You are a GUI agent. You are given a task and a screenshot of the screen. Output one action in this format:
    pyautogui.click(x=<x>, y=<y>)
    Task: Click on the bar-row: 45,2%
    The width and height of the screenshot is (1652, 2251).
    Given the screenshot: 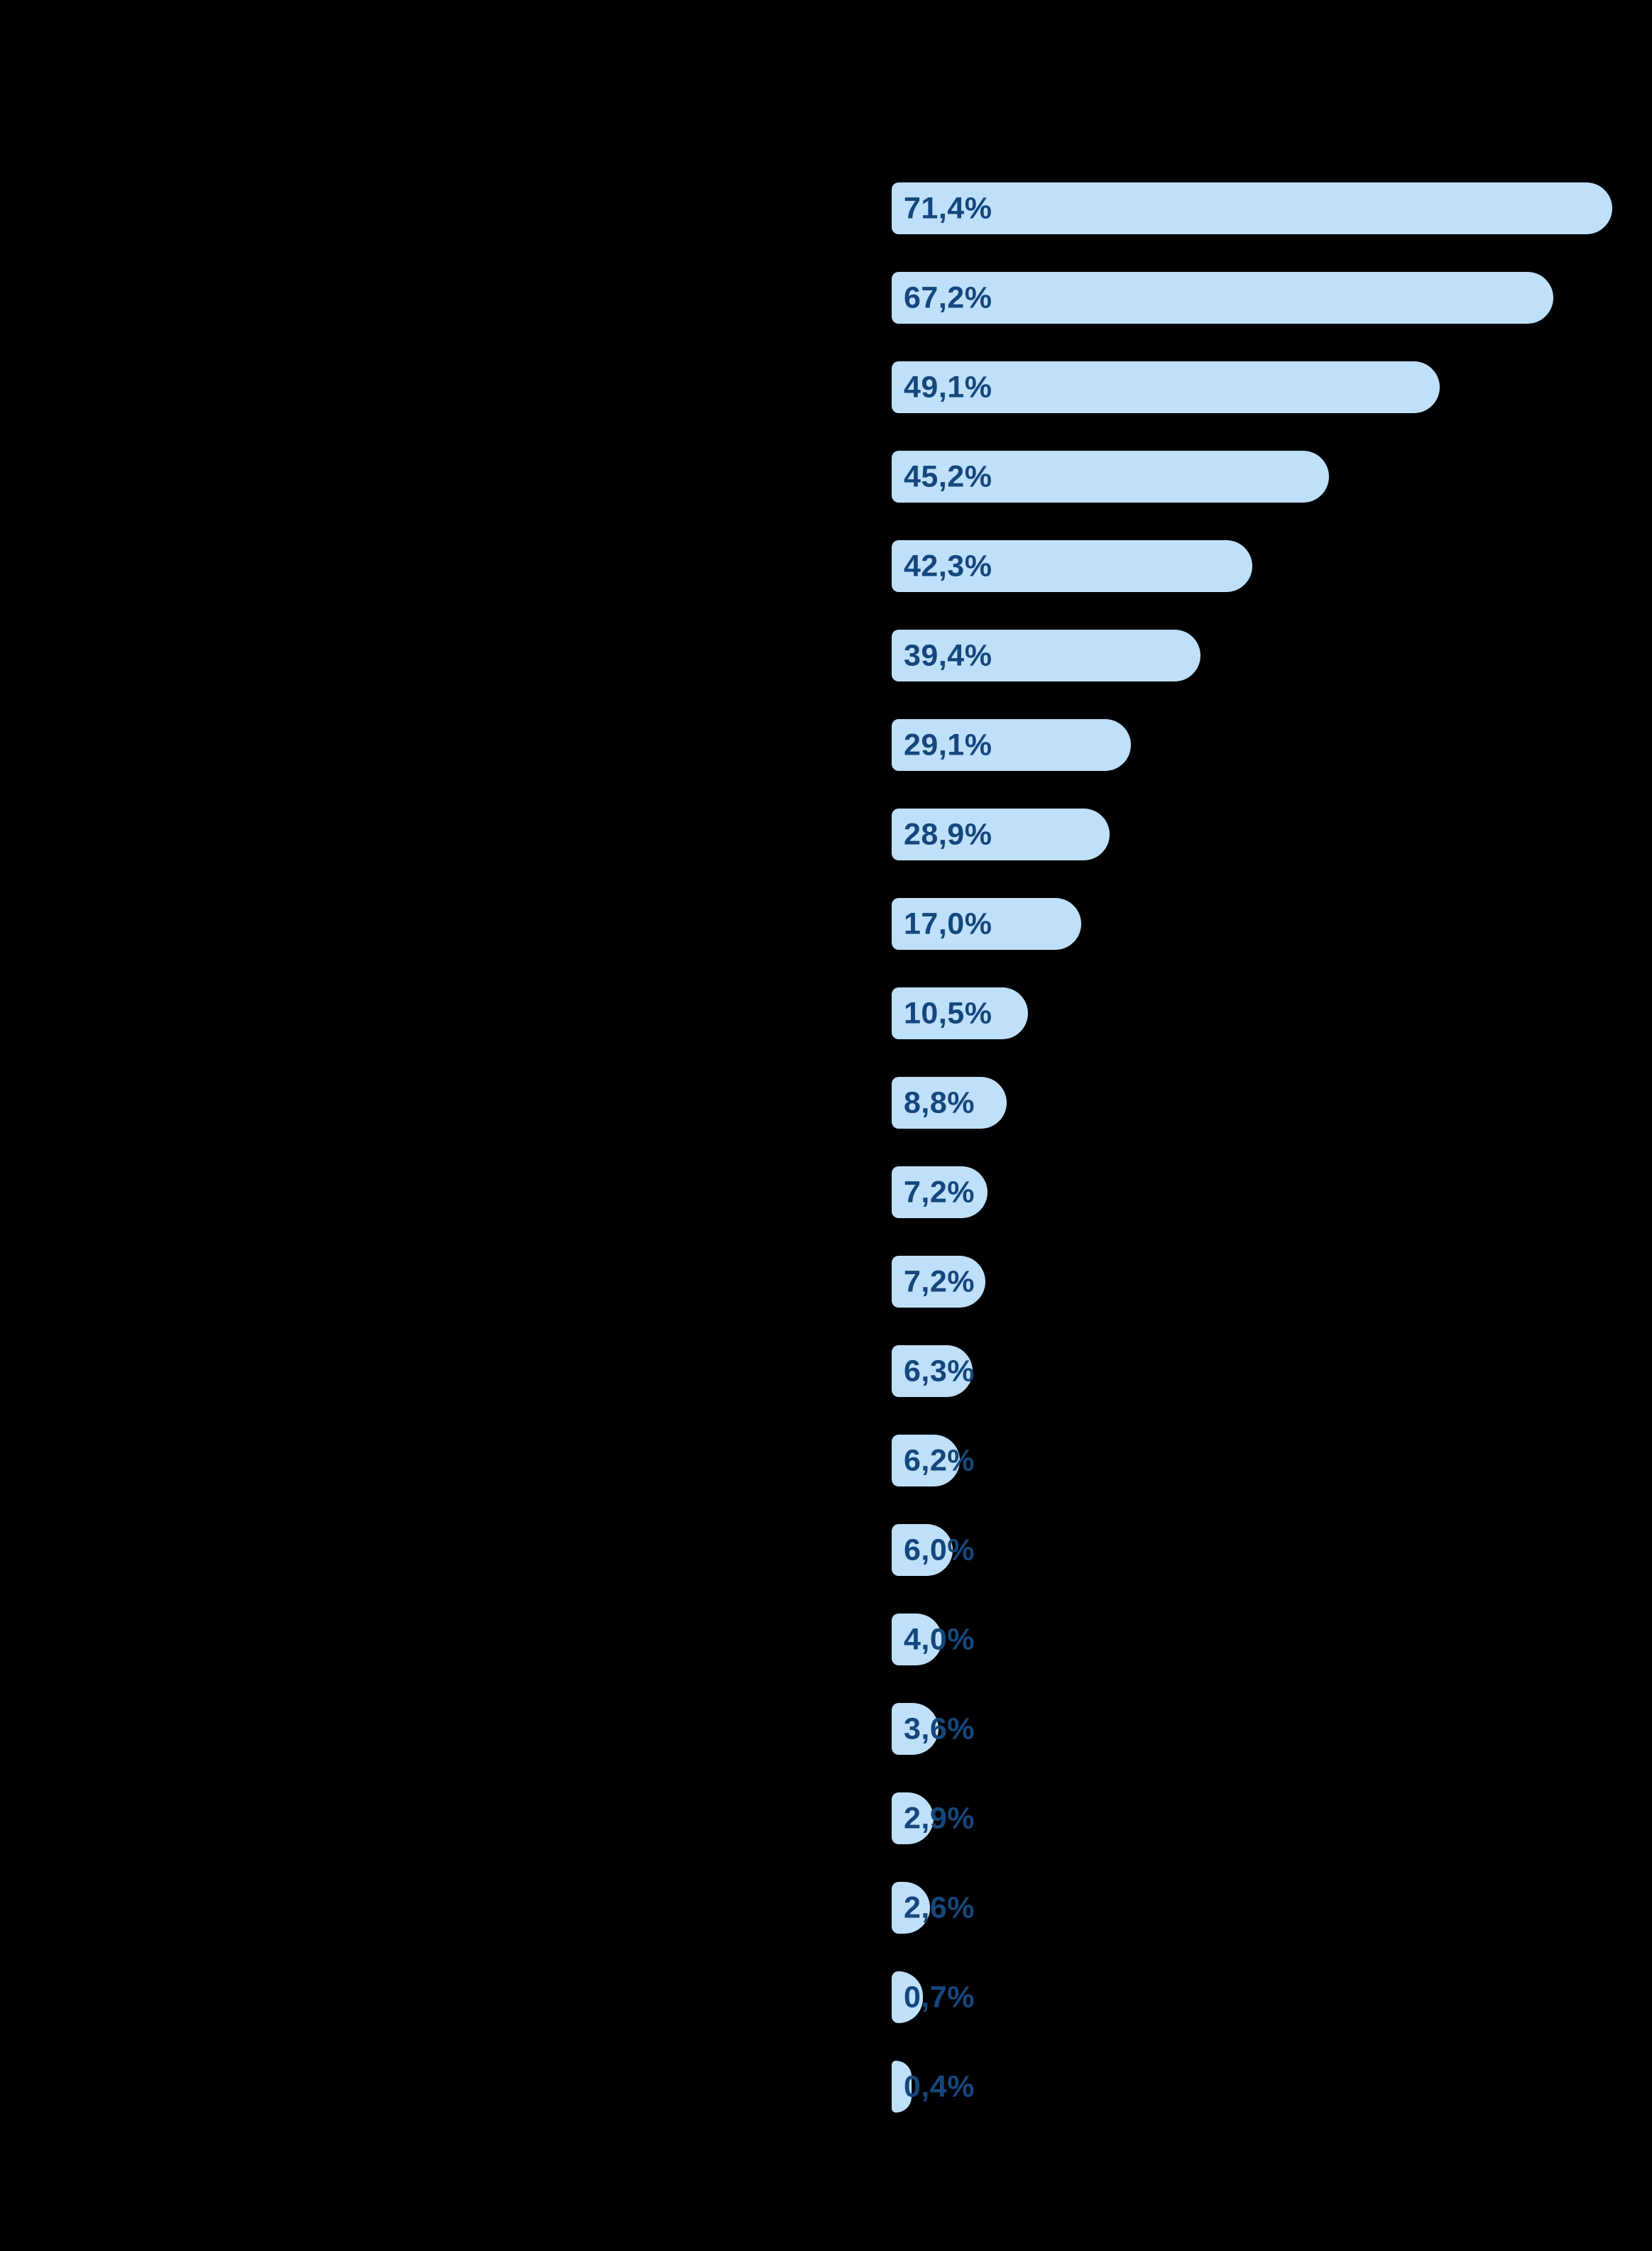 What is the action you would take?
    pyautogui.click(x=1110, y=477)
    